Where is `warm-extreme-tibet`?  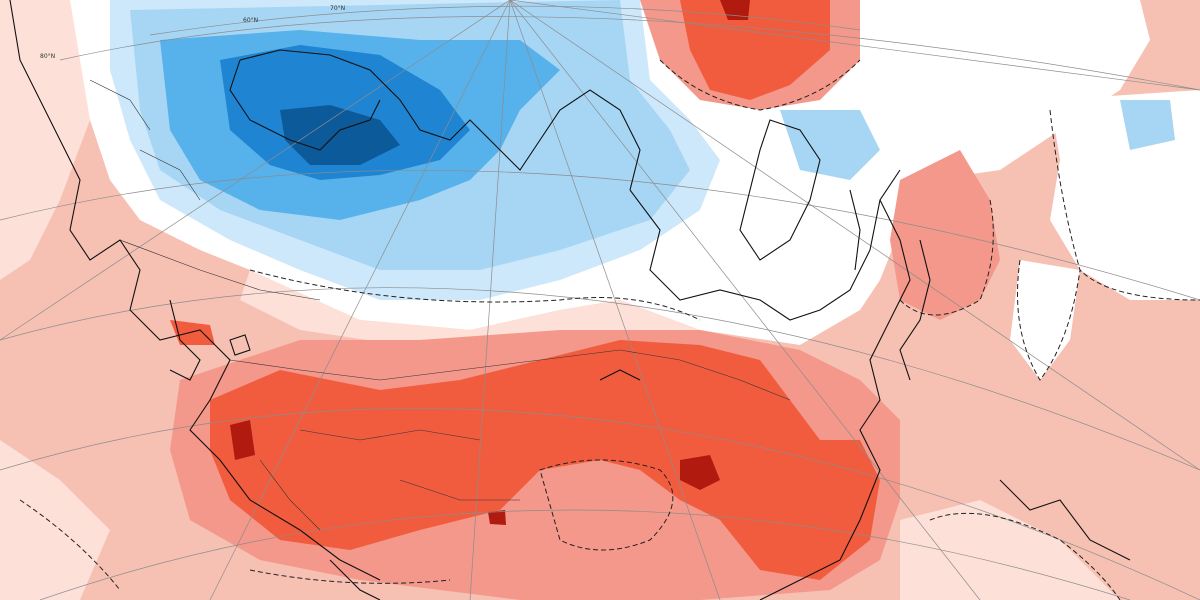
warm-extreme-tibet is located at coordinates (497, 517).